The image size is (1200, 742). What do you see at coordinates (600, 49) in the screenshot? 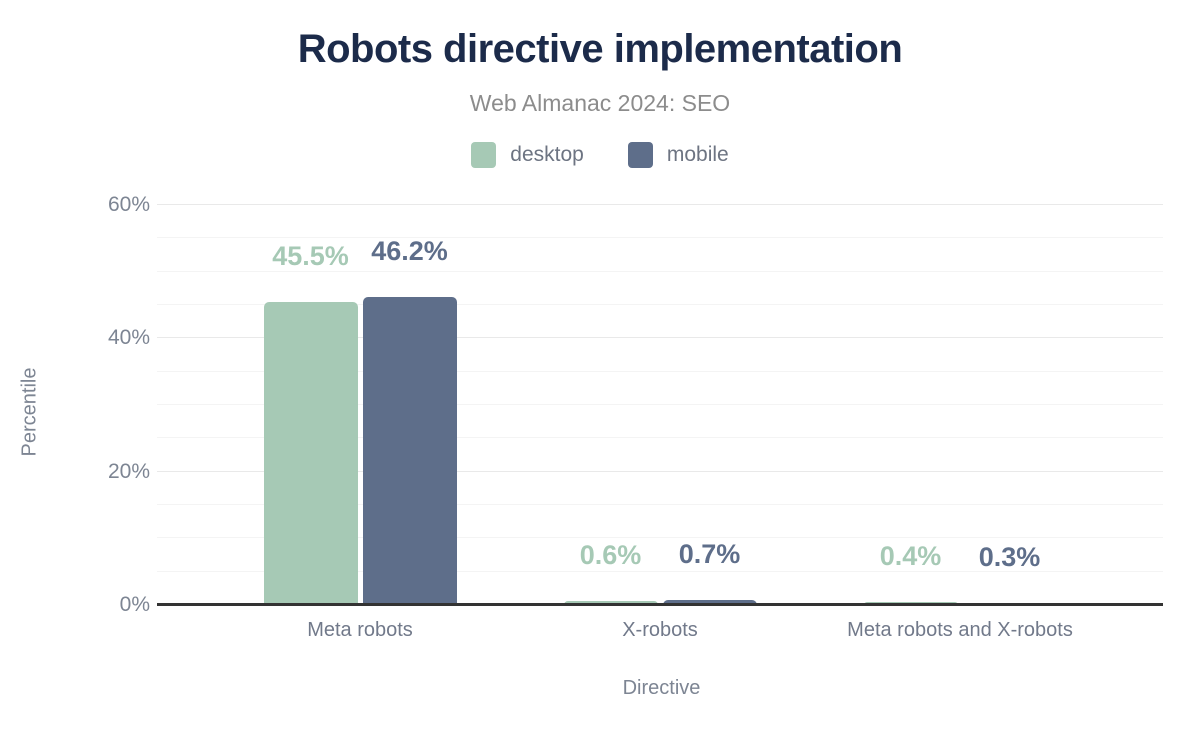
I see `chart-title: Robots directive implementation` at bounding box center [600, 49].